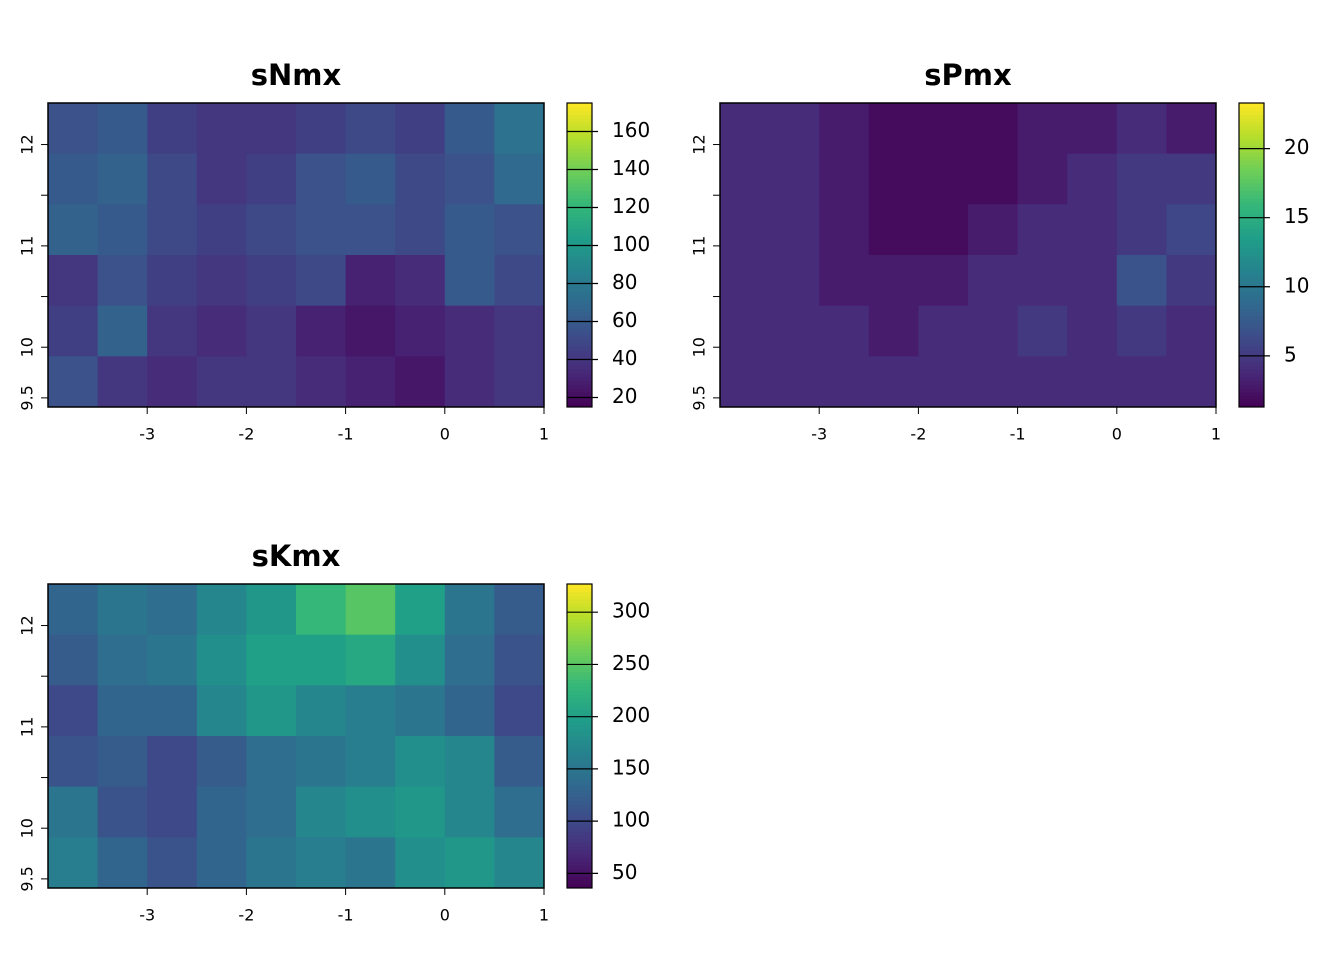  What do you see at coordinates (631, 820) in the screenshot?
I see `colorbar-label: 100` at bounding box center [631, 820].